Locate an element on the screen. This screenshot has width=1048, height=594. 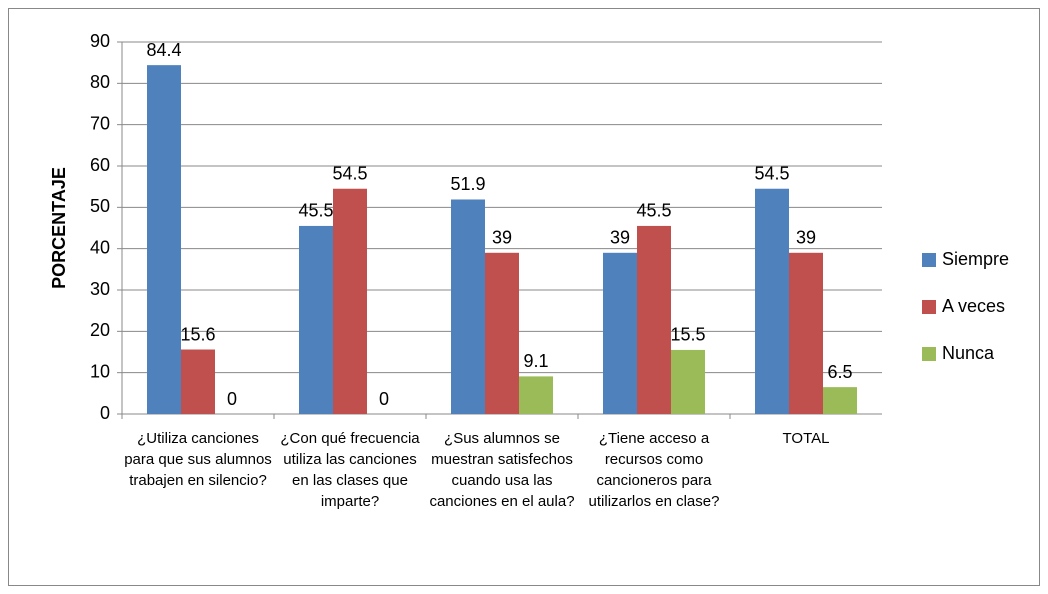
legend-label: Nunca is located at coordinates (968, 353).